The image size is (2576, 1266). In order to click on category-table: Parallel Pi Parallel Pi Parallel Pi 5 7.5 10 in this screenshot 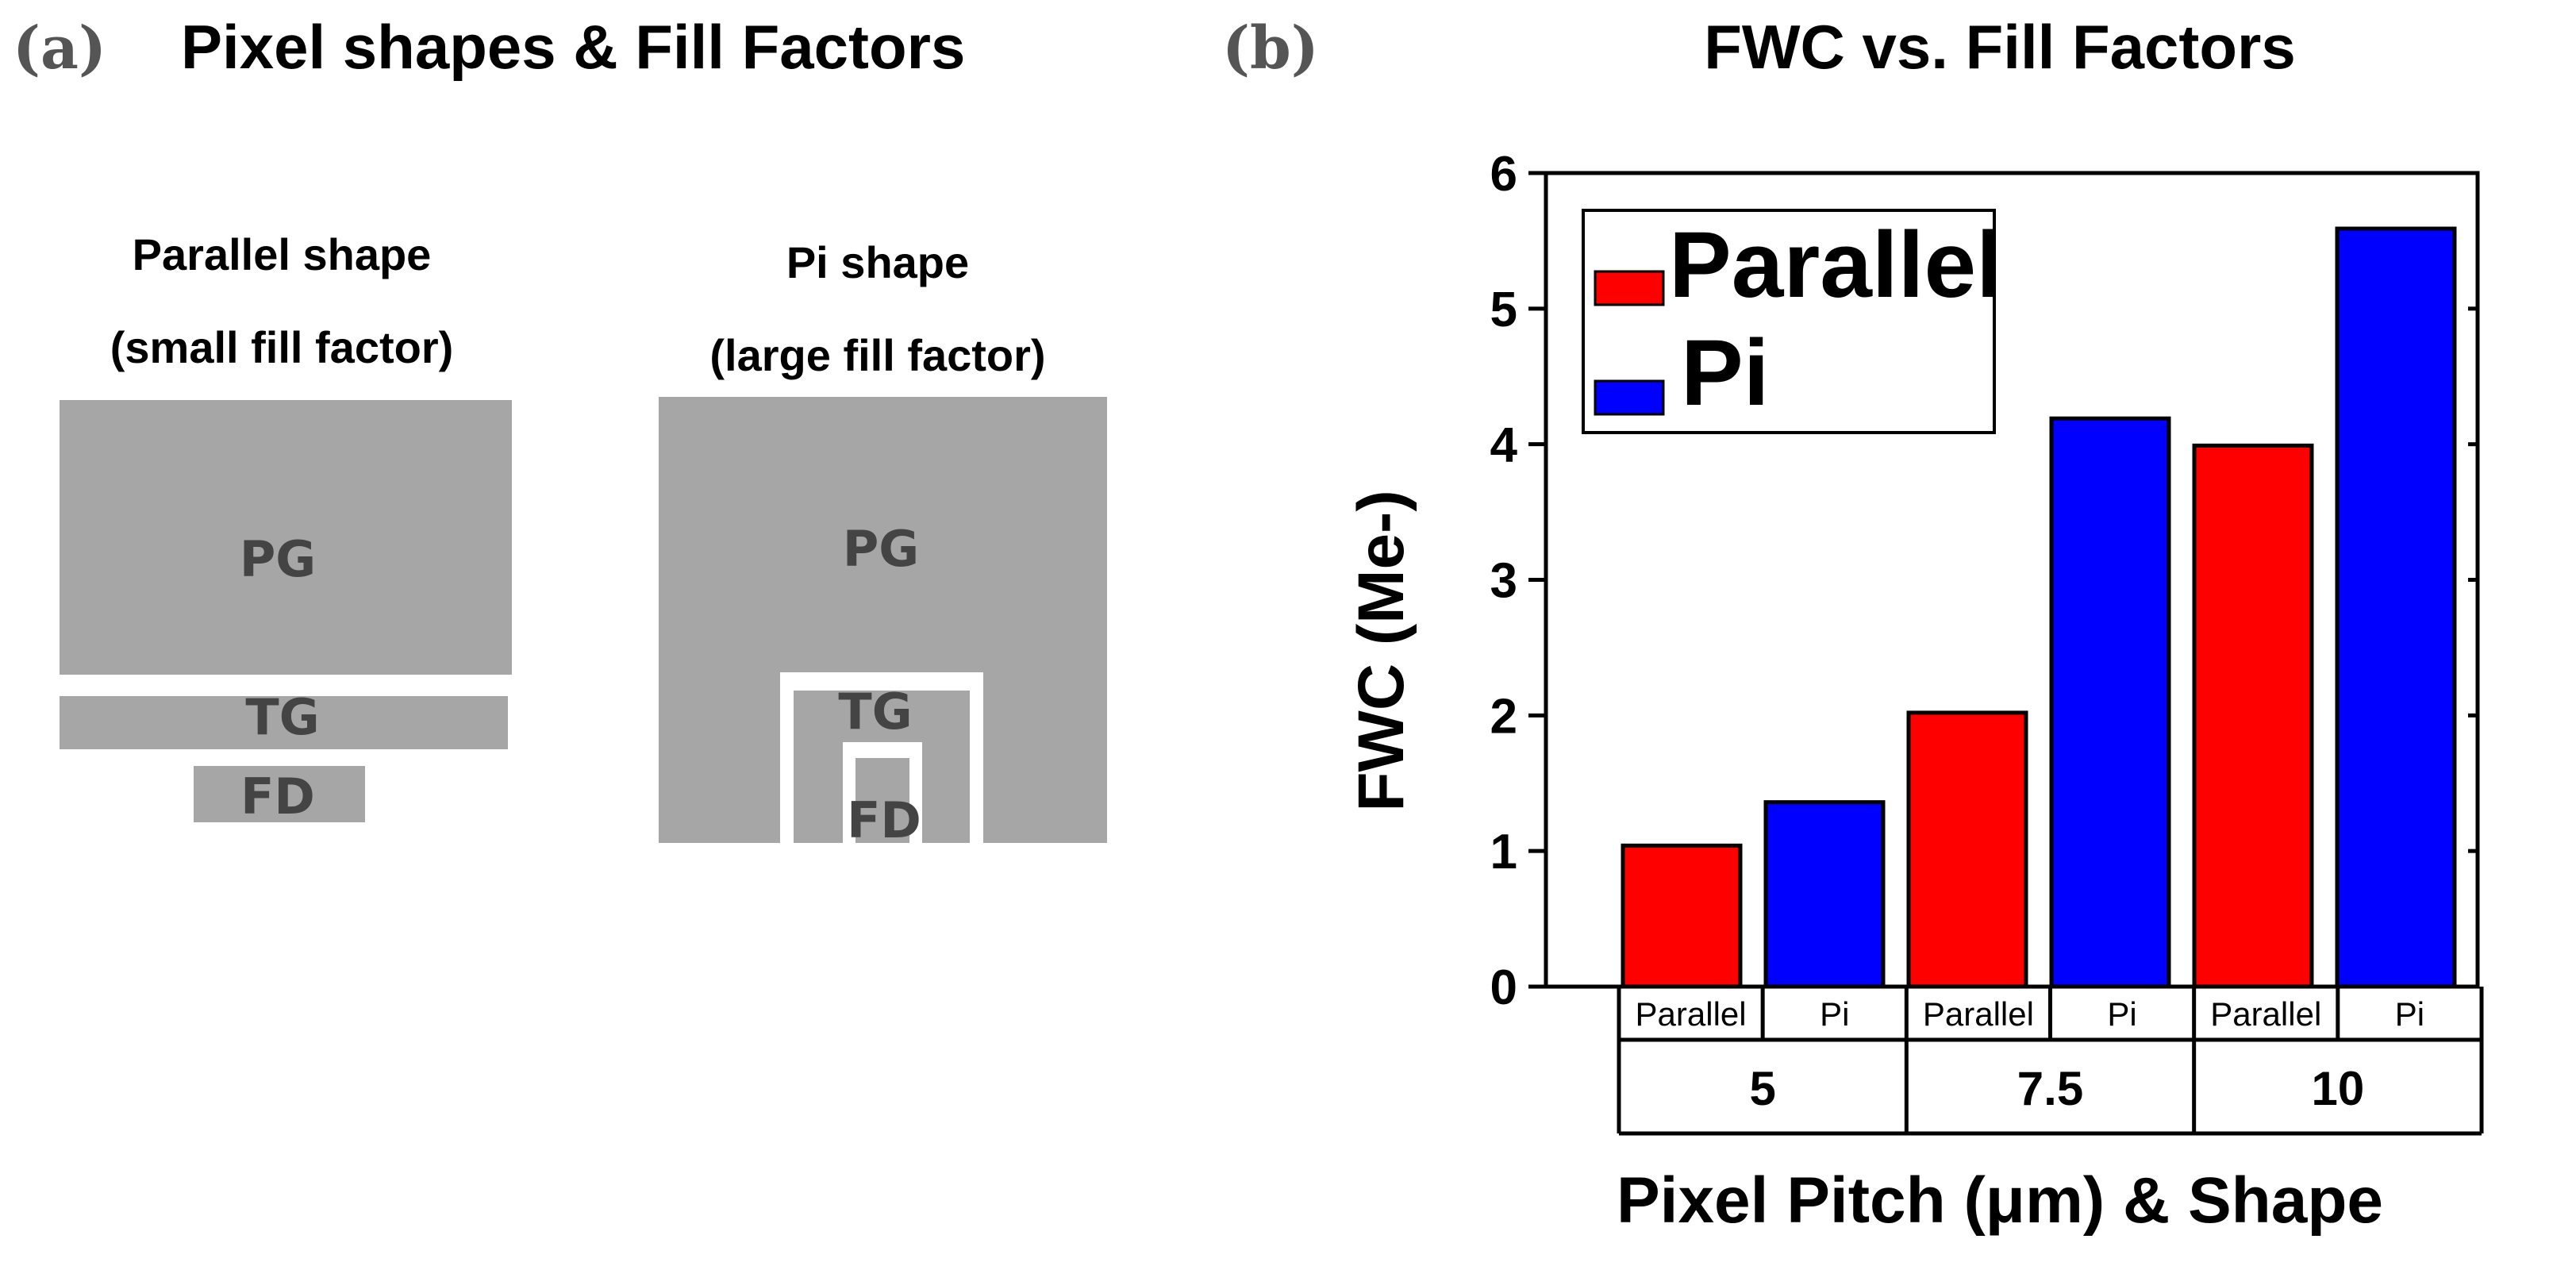, I will do `click(2050, 1061)`.